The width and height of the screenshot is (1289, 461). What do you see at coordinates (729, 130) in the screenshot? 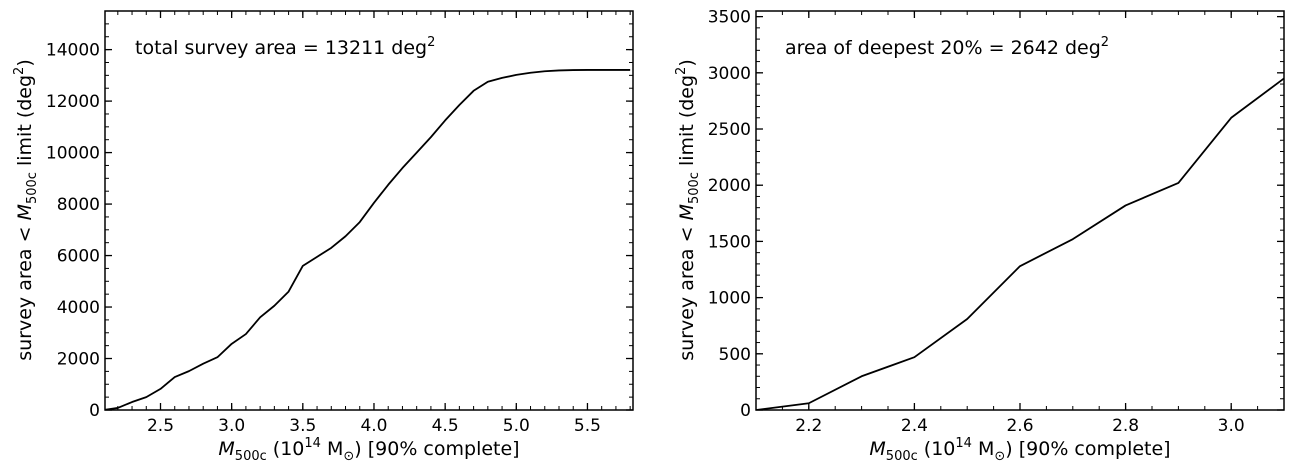
I see `y-tick-label: 2500` at bounding box center [729, 130].